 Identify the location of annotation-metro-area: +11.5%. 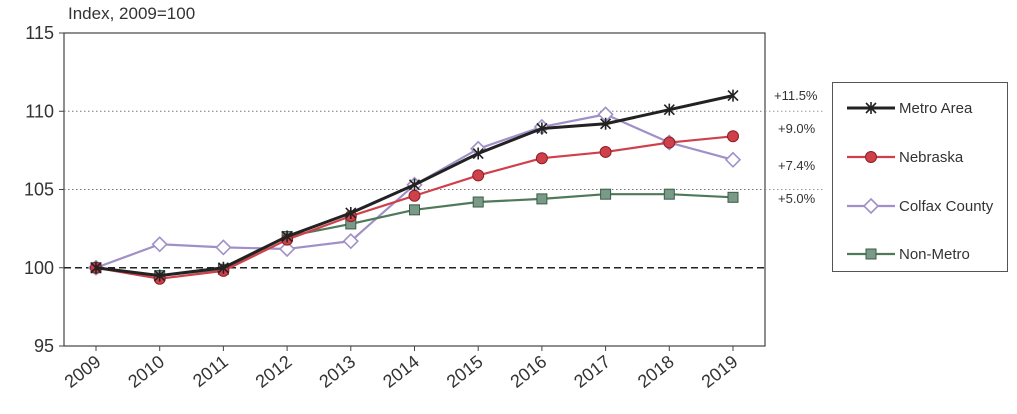
(796, 95).